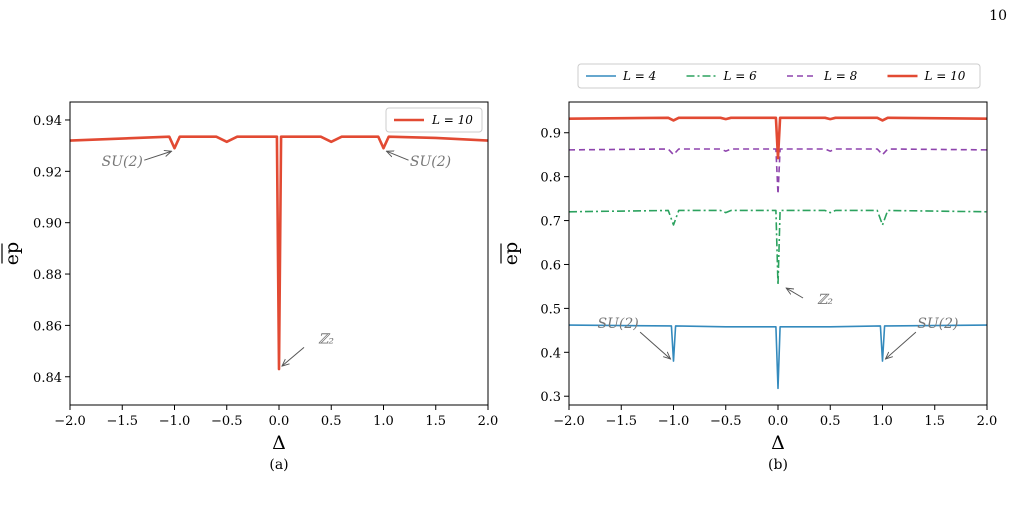  What do you see at coordinates (778, 172) in the screenshot?
I see `series-line-l8` at bounding box center [778, 172].